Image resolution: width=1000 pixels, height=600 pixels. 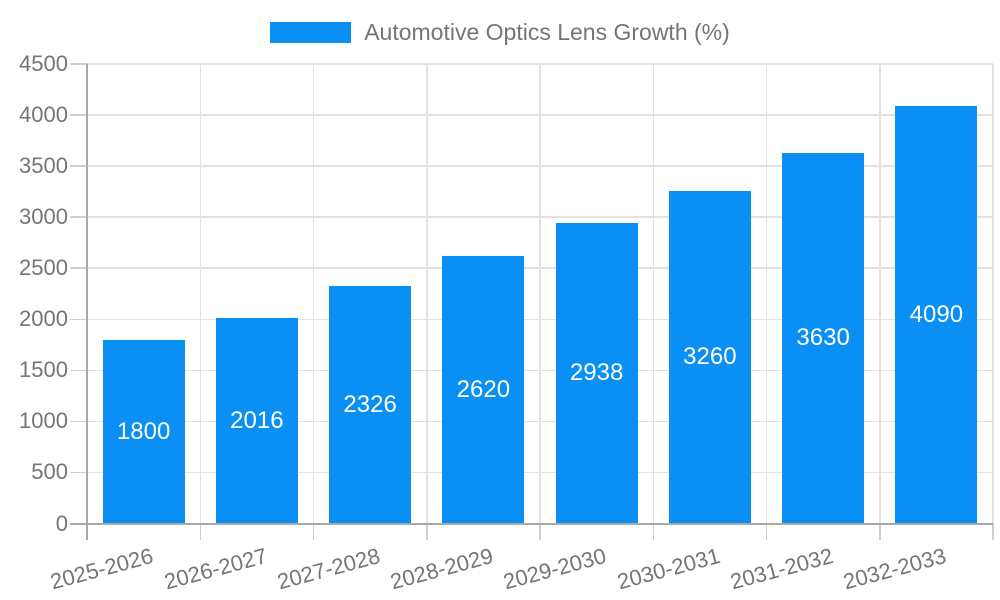 I want to click on bar-value-label: 2620, so click(x=483, y=389).